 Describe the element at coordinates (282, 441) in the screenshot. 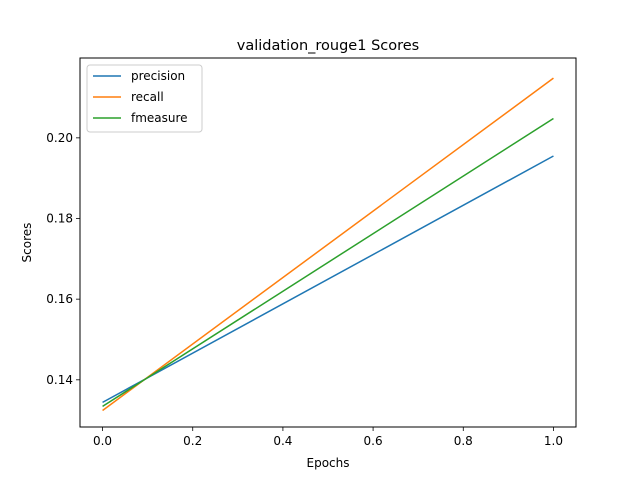

I see `x-tick-label: 0.4` at that location.